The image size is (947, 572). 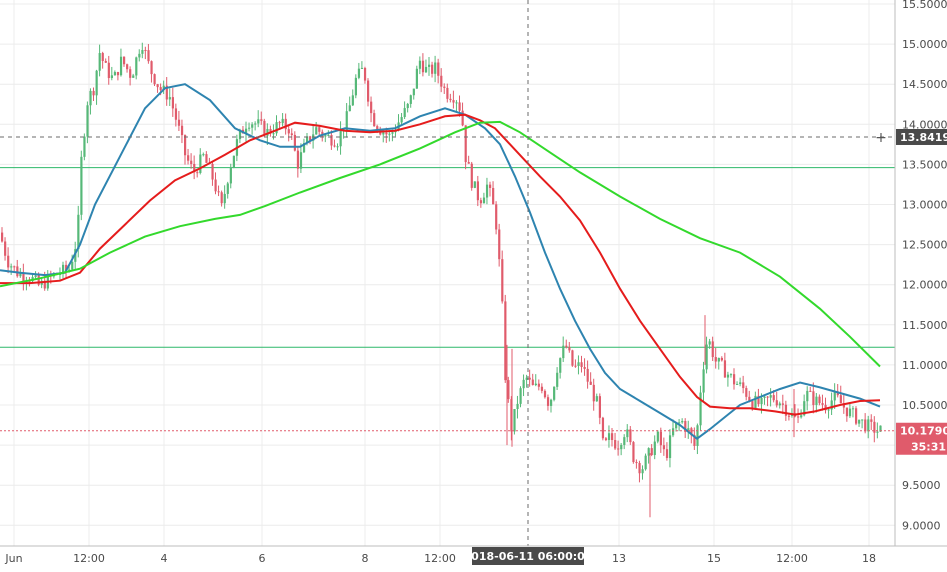 What do you see at coordinates (921, 136) in the screenshot?
I see `crosshair-price-box` at bounding box center [921, 136].